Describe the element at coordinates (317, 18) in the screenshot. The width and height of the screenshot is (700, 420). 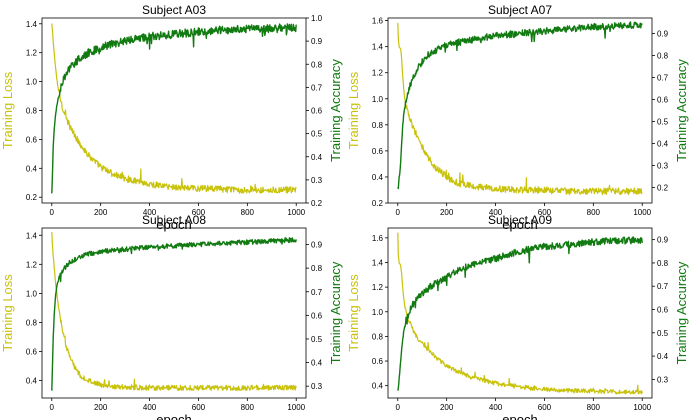
I see `y-right-tick-label: 1.0` at that location.